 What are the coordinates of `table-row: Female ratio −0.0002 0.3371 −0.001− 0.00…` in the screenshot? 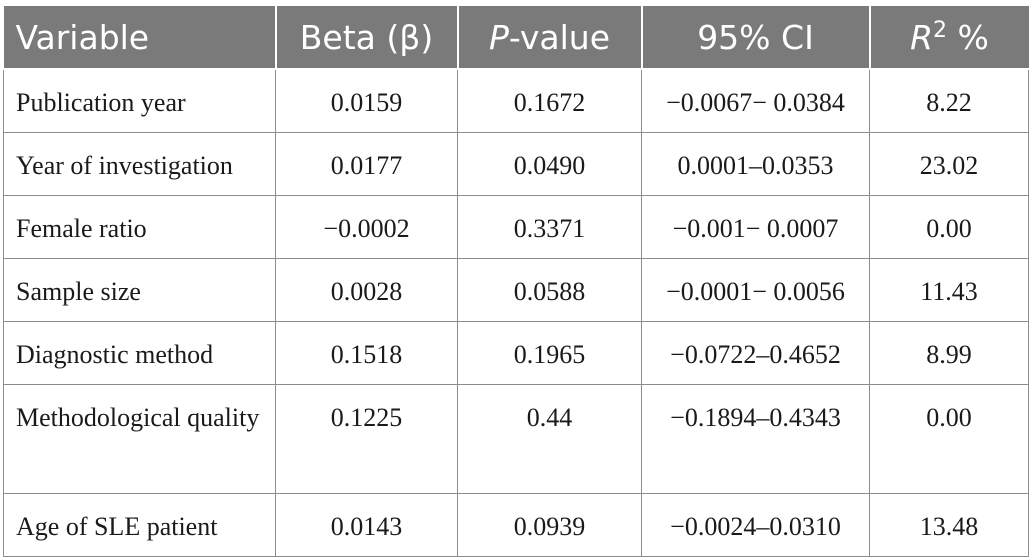 It's located at (516, 227).